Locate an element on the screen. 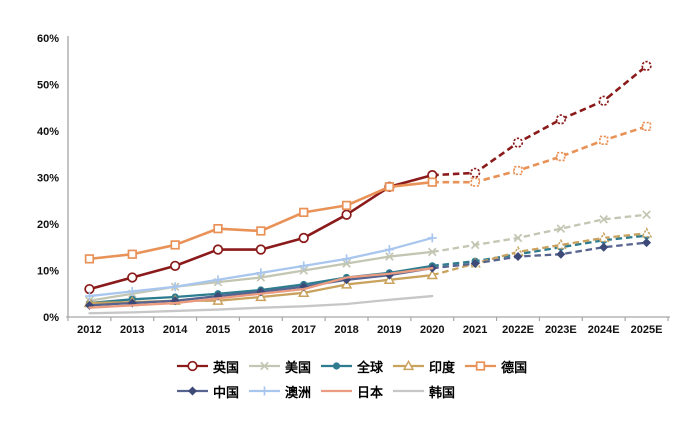 Image resolution: width=700 pixels, height=424 pixels. legend-item-global: 全球 is located at coordinates (351, 366).